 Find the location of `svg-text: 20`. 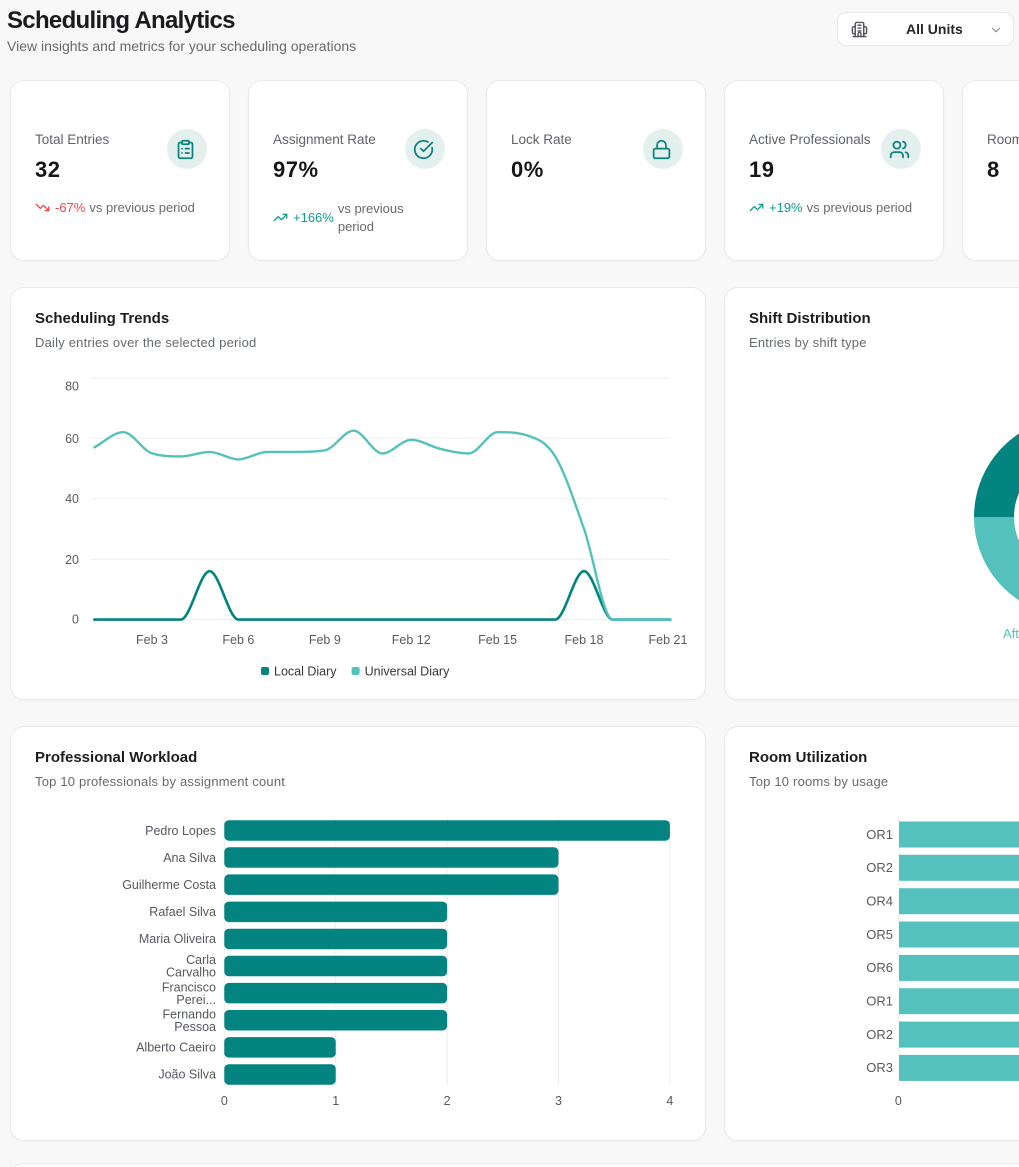

svg-text: 20 is located at coordinates (72, 560).